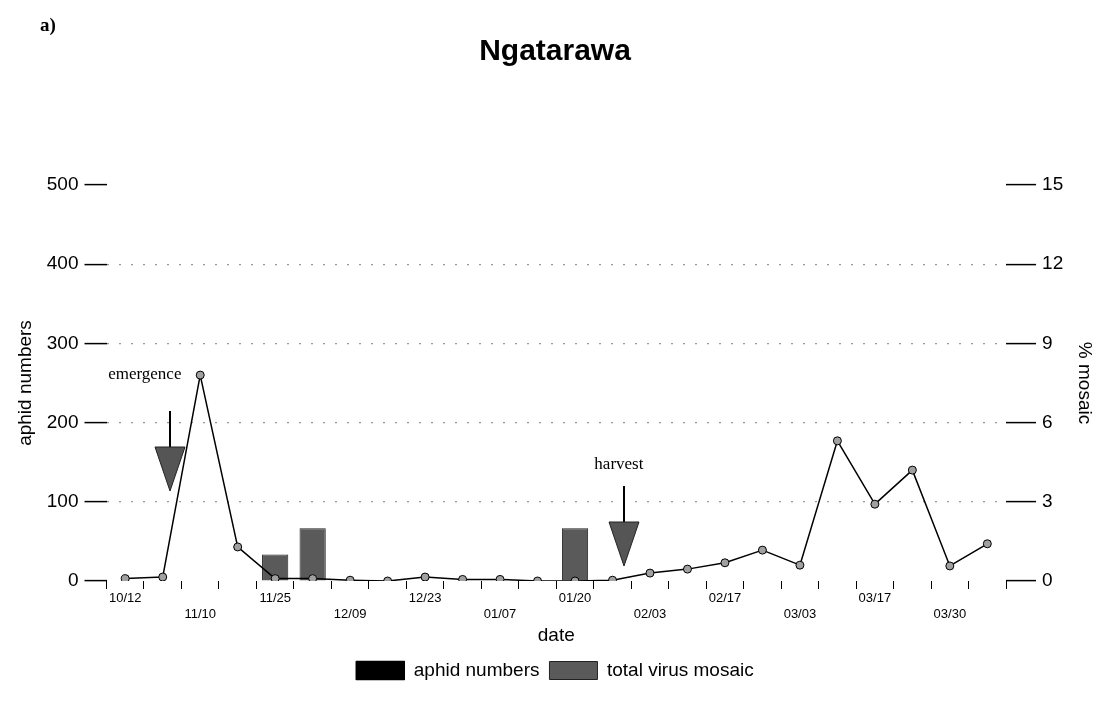  What do you see at coordinates (425, 598) in the screenshot?
I see `x-tick-label: 12/23` at bounding box center [425, 598].